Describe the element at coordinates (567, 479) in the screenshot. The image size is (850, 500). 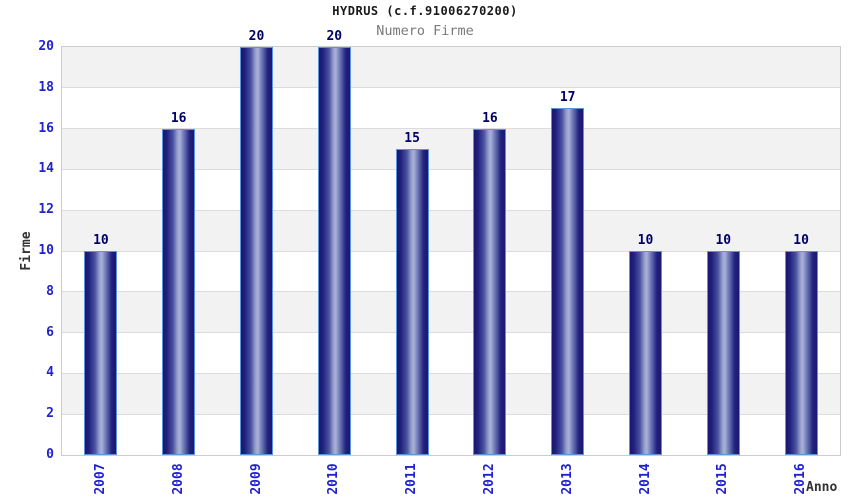
I see `x-tick-label: 2013` at that location.